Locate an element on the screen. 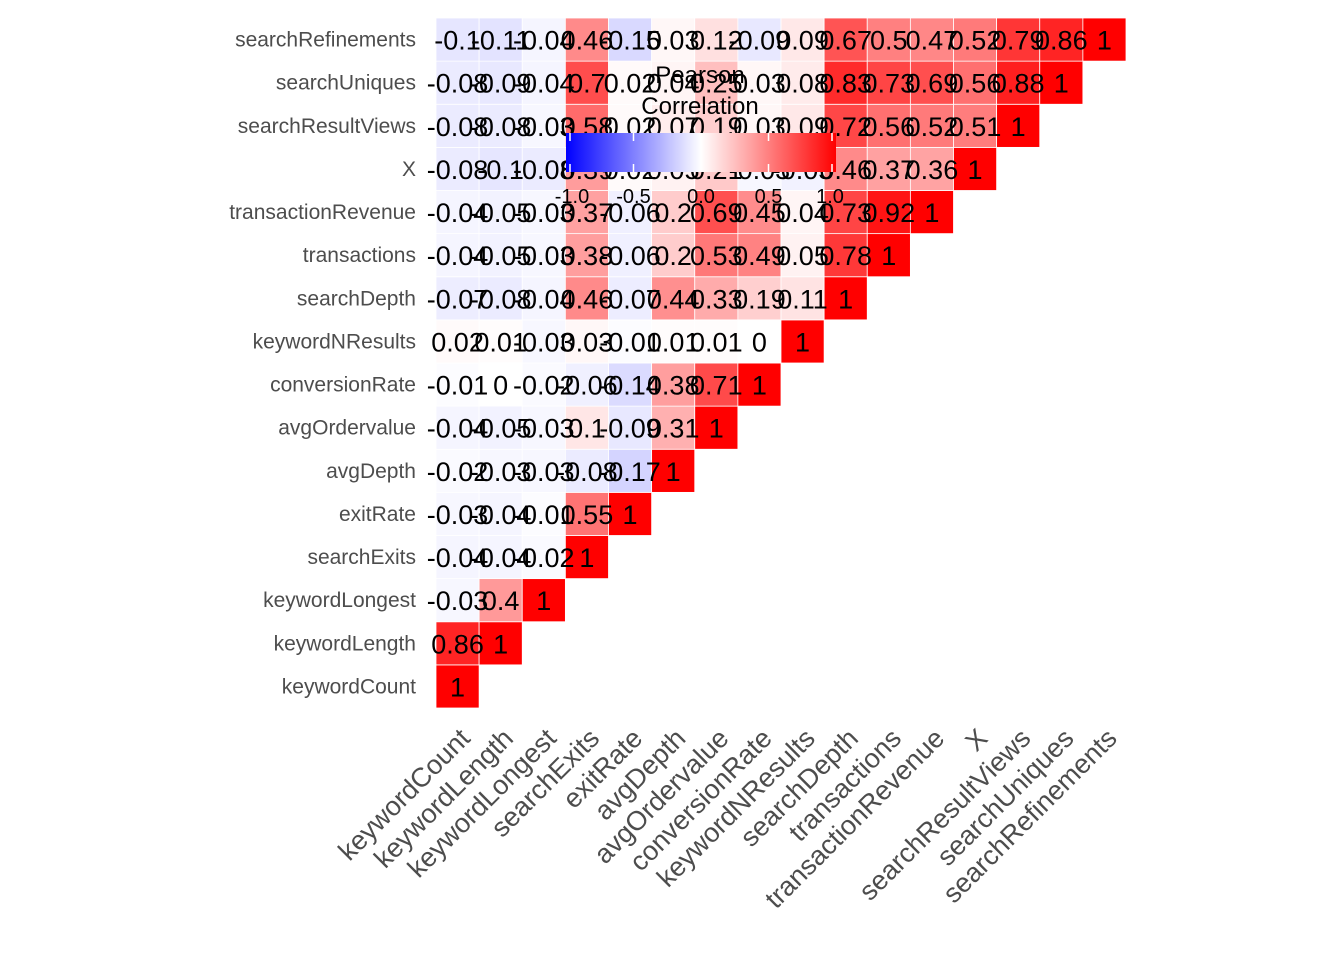 The height and width of the screenshot is (960, 1344). cell-value-searchDepth-avgOrdervalue: 0.33 is located at coordinates (716, 299).